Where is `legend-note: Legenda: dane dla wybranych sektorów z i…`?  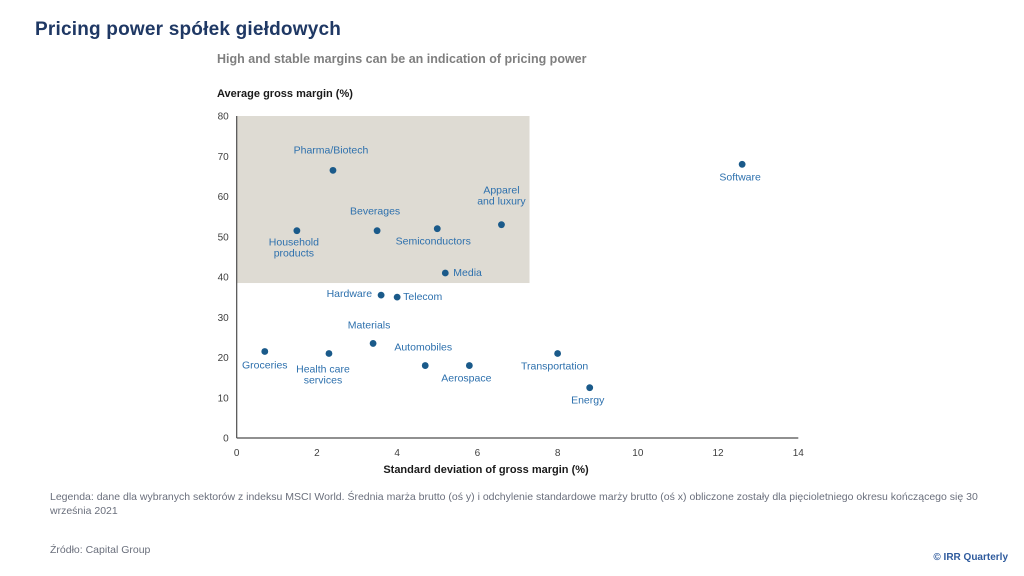
legend-note: Legenda: dane dla wybranych sektorów z i… is located at coordinates (514, 504).